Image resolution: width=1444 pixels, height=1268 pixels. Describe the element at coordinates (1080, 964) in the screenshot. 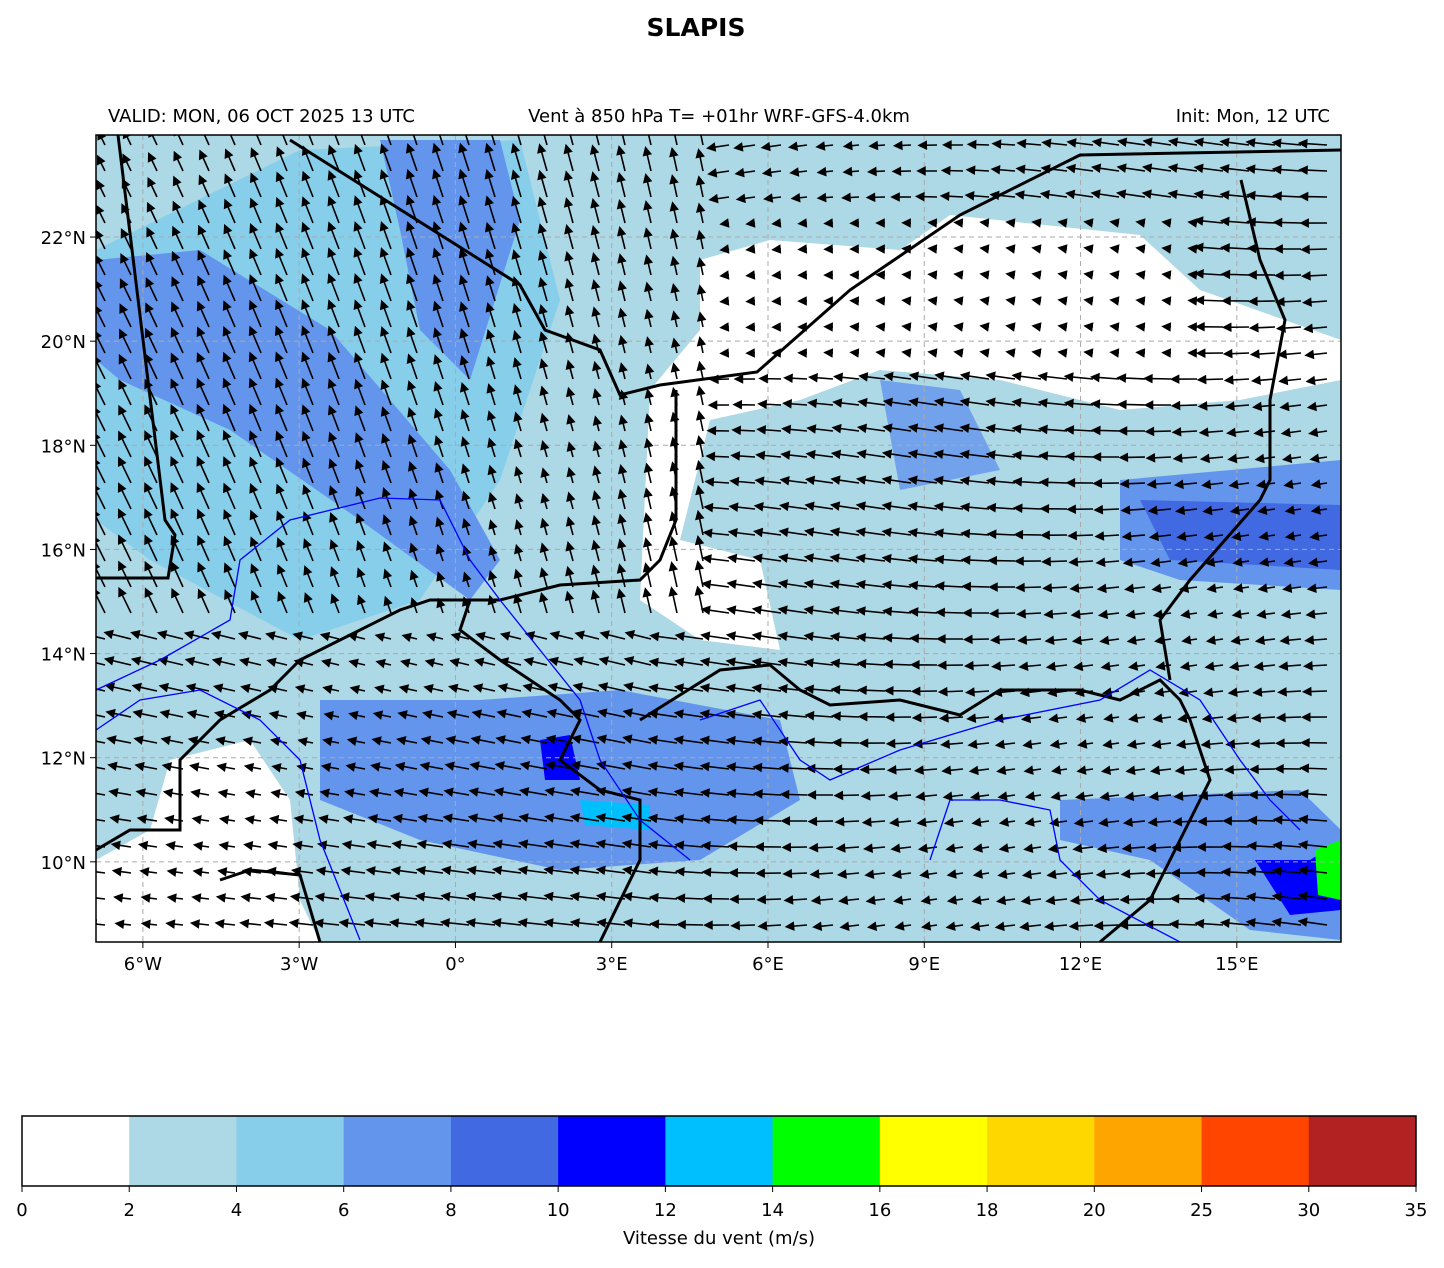

I see `x-tick-label: 12°E` at that location.